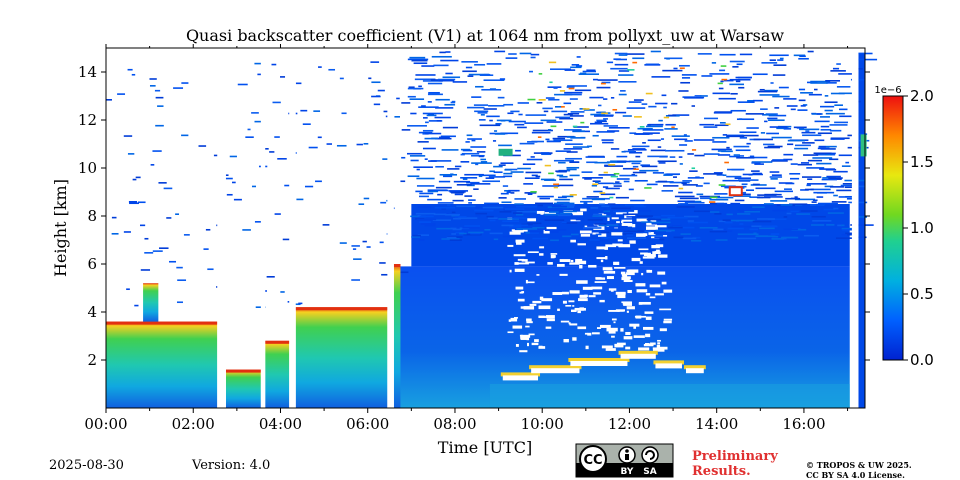 This screenshot has height=480, width=960. I want to click on copyright-line: © TROPOS & UW 2025., so click(859, 465).